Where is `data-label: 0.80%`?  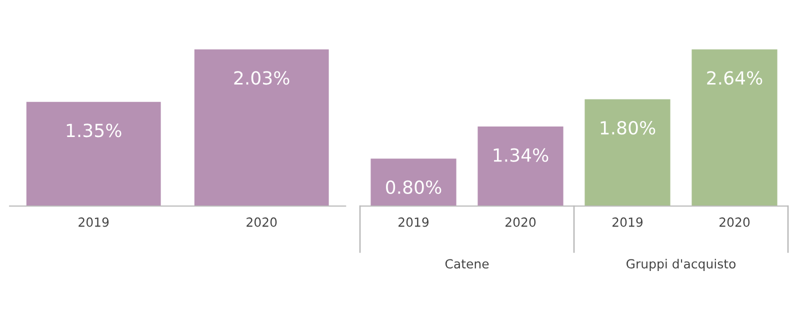 data-label: 0.80% is located at coordinates (414, 187).